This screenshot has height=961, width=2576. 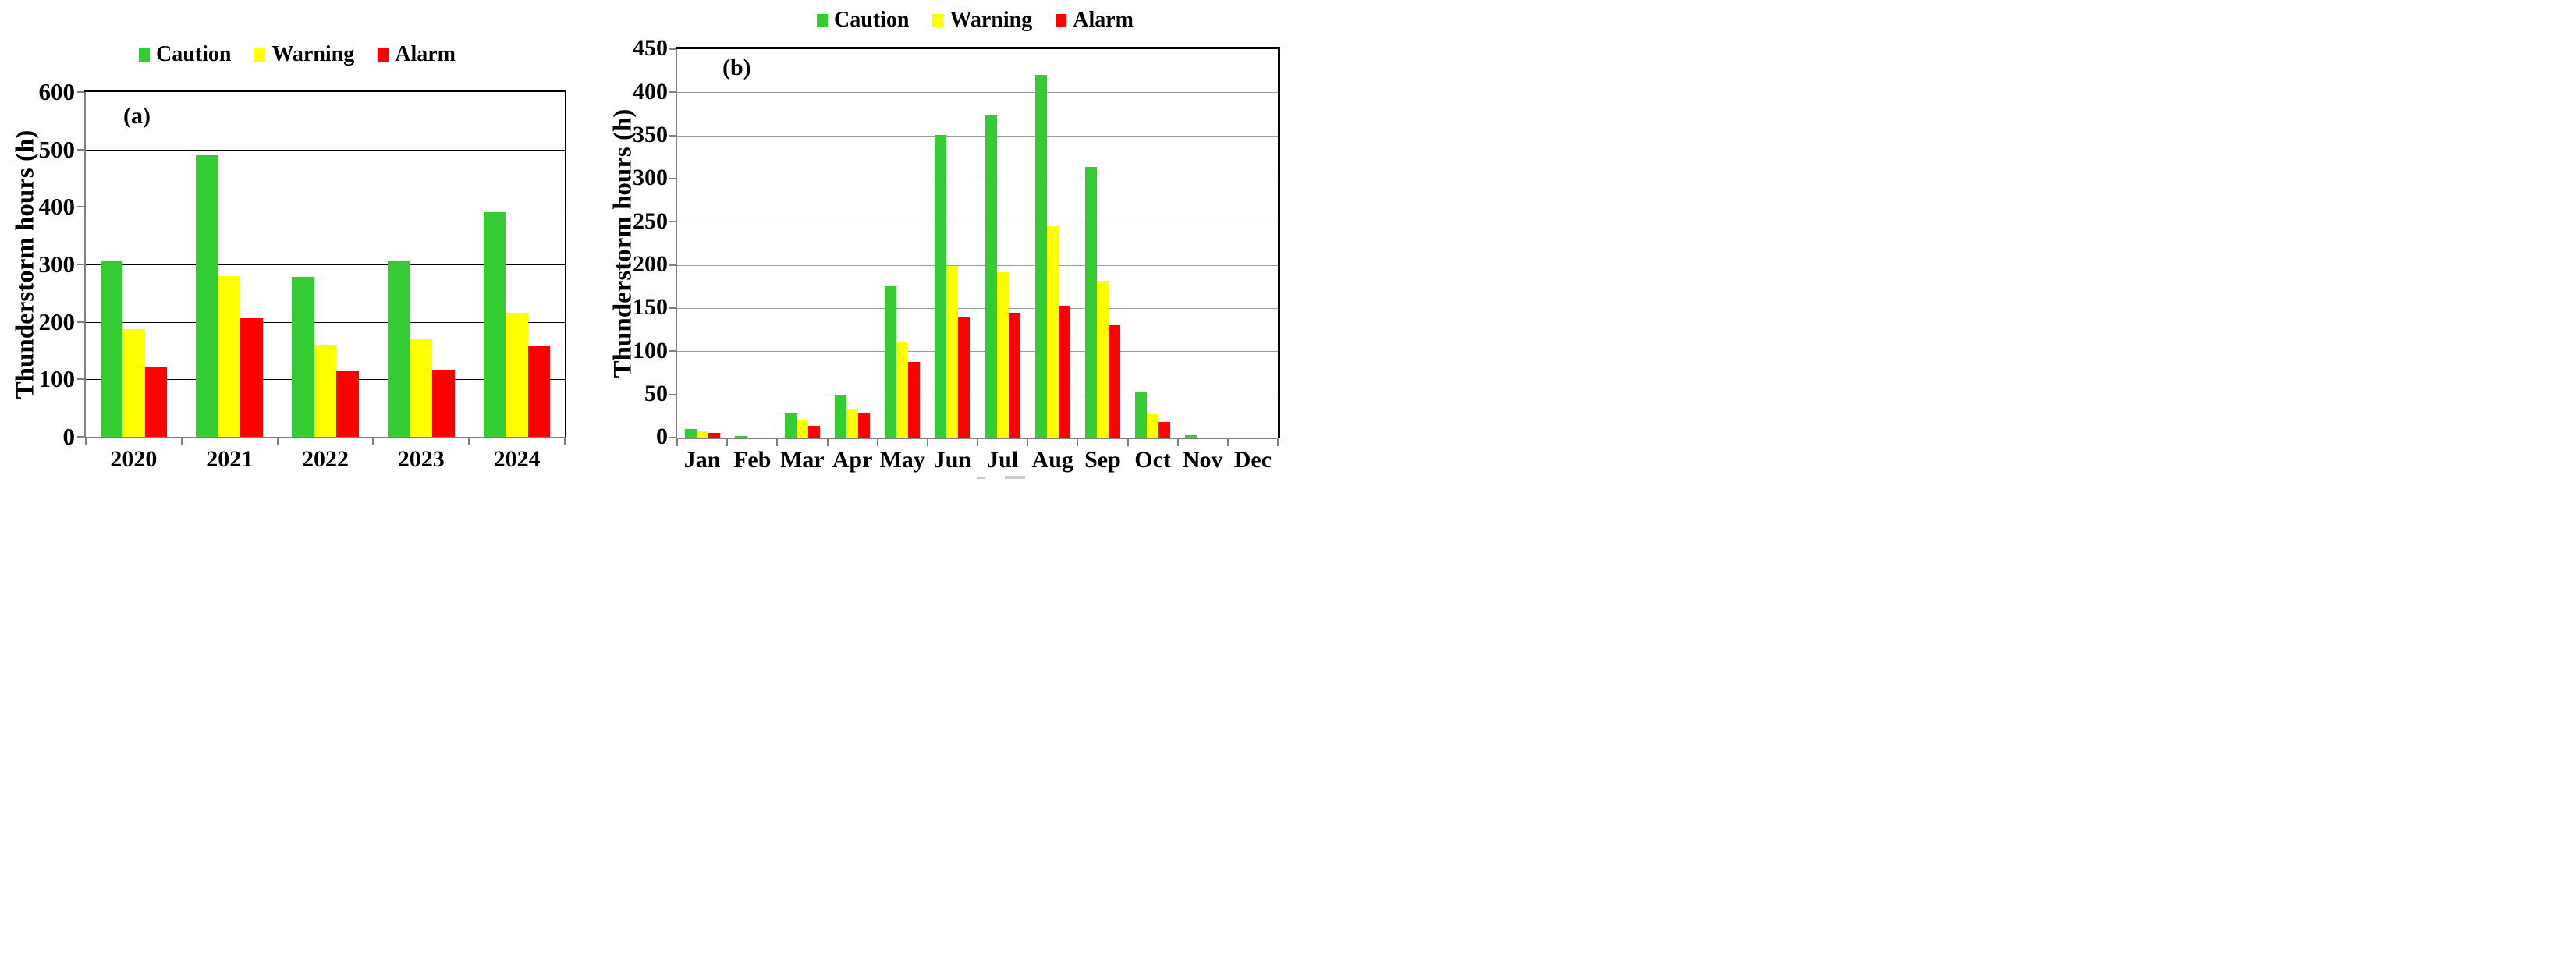 I want to click on bar-alarm-may, so click(x=914, y=399).